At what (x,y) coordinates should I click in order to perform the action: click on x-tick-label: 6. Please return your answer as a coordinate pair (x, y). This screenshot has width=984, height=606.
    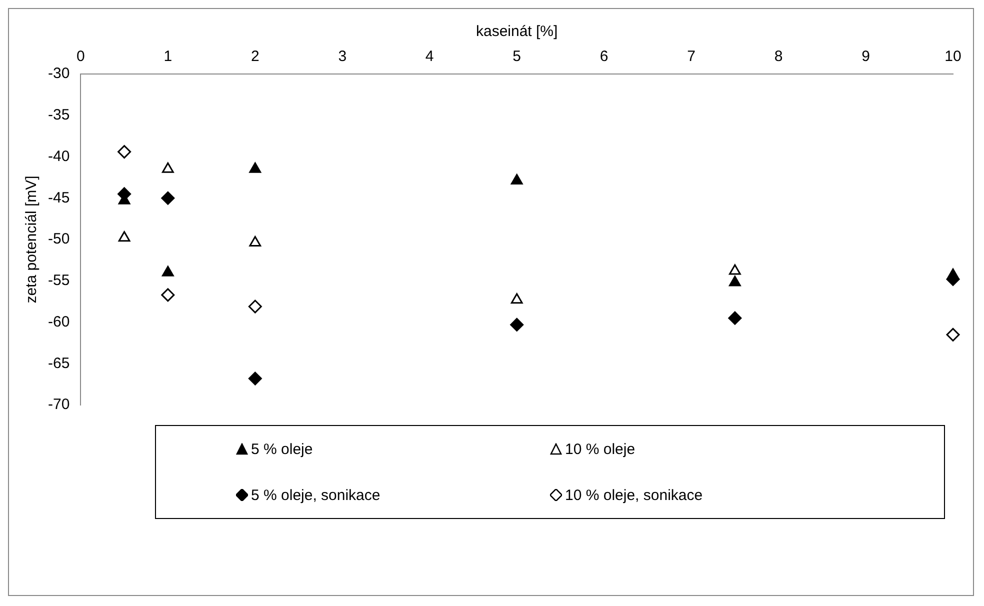
    Looking at the image, I should click on (604, 57).